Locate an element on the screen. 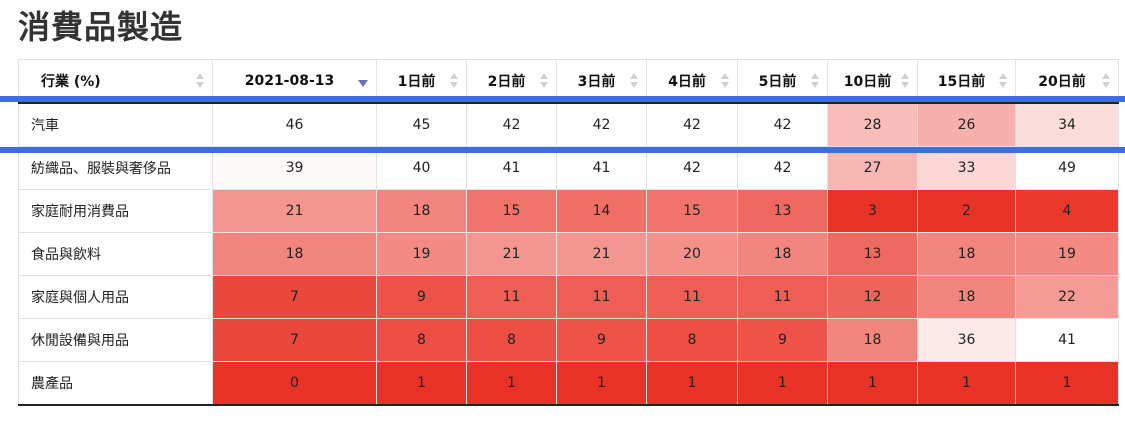  row-highlight-top-line is located at coordinates (562, 99).